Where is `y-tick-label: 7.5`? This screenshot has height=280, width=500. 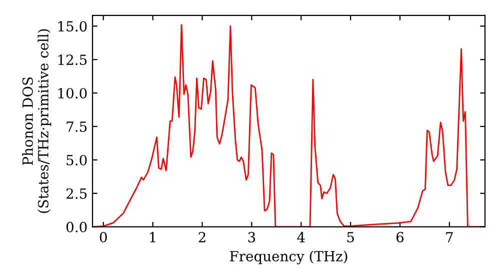
y-tick-label: 7.5 is located at coordinates (76, 127).